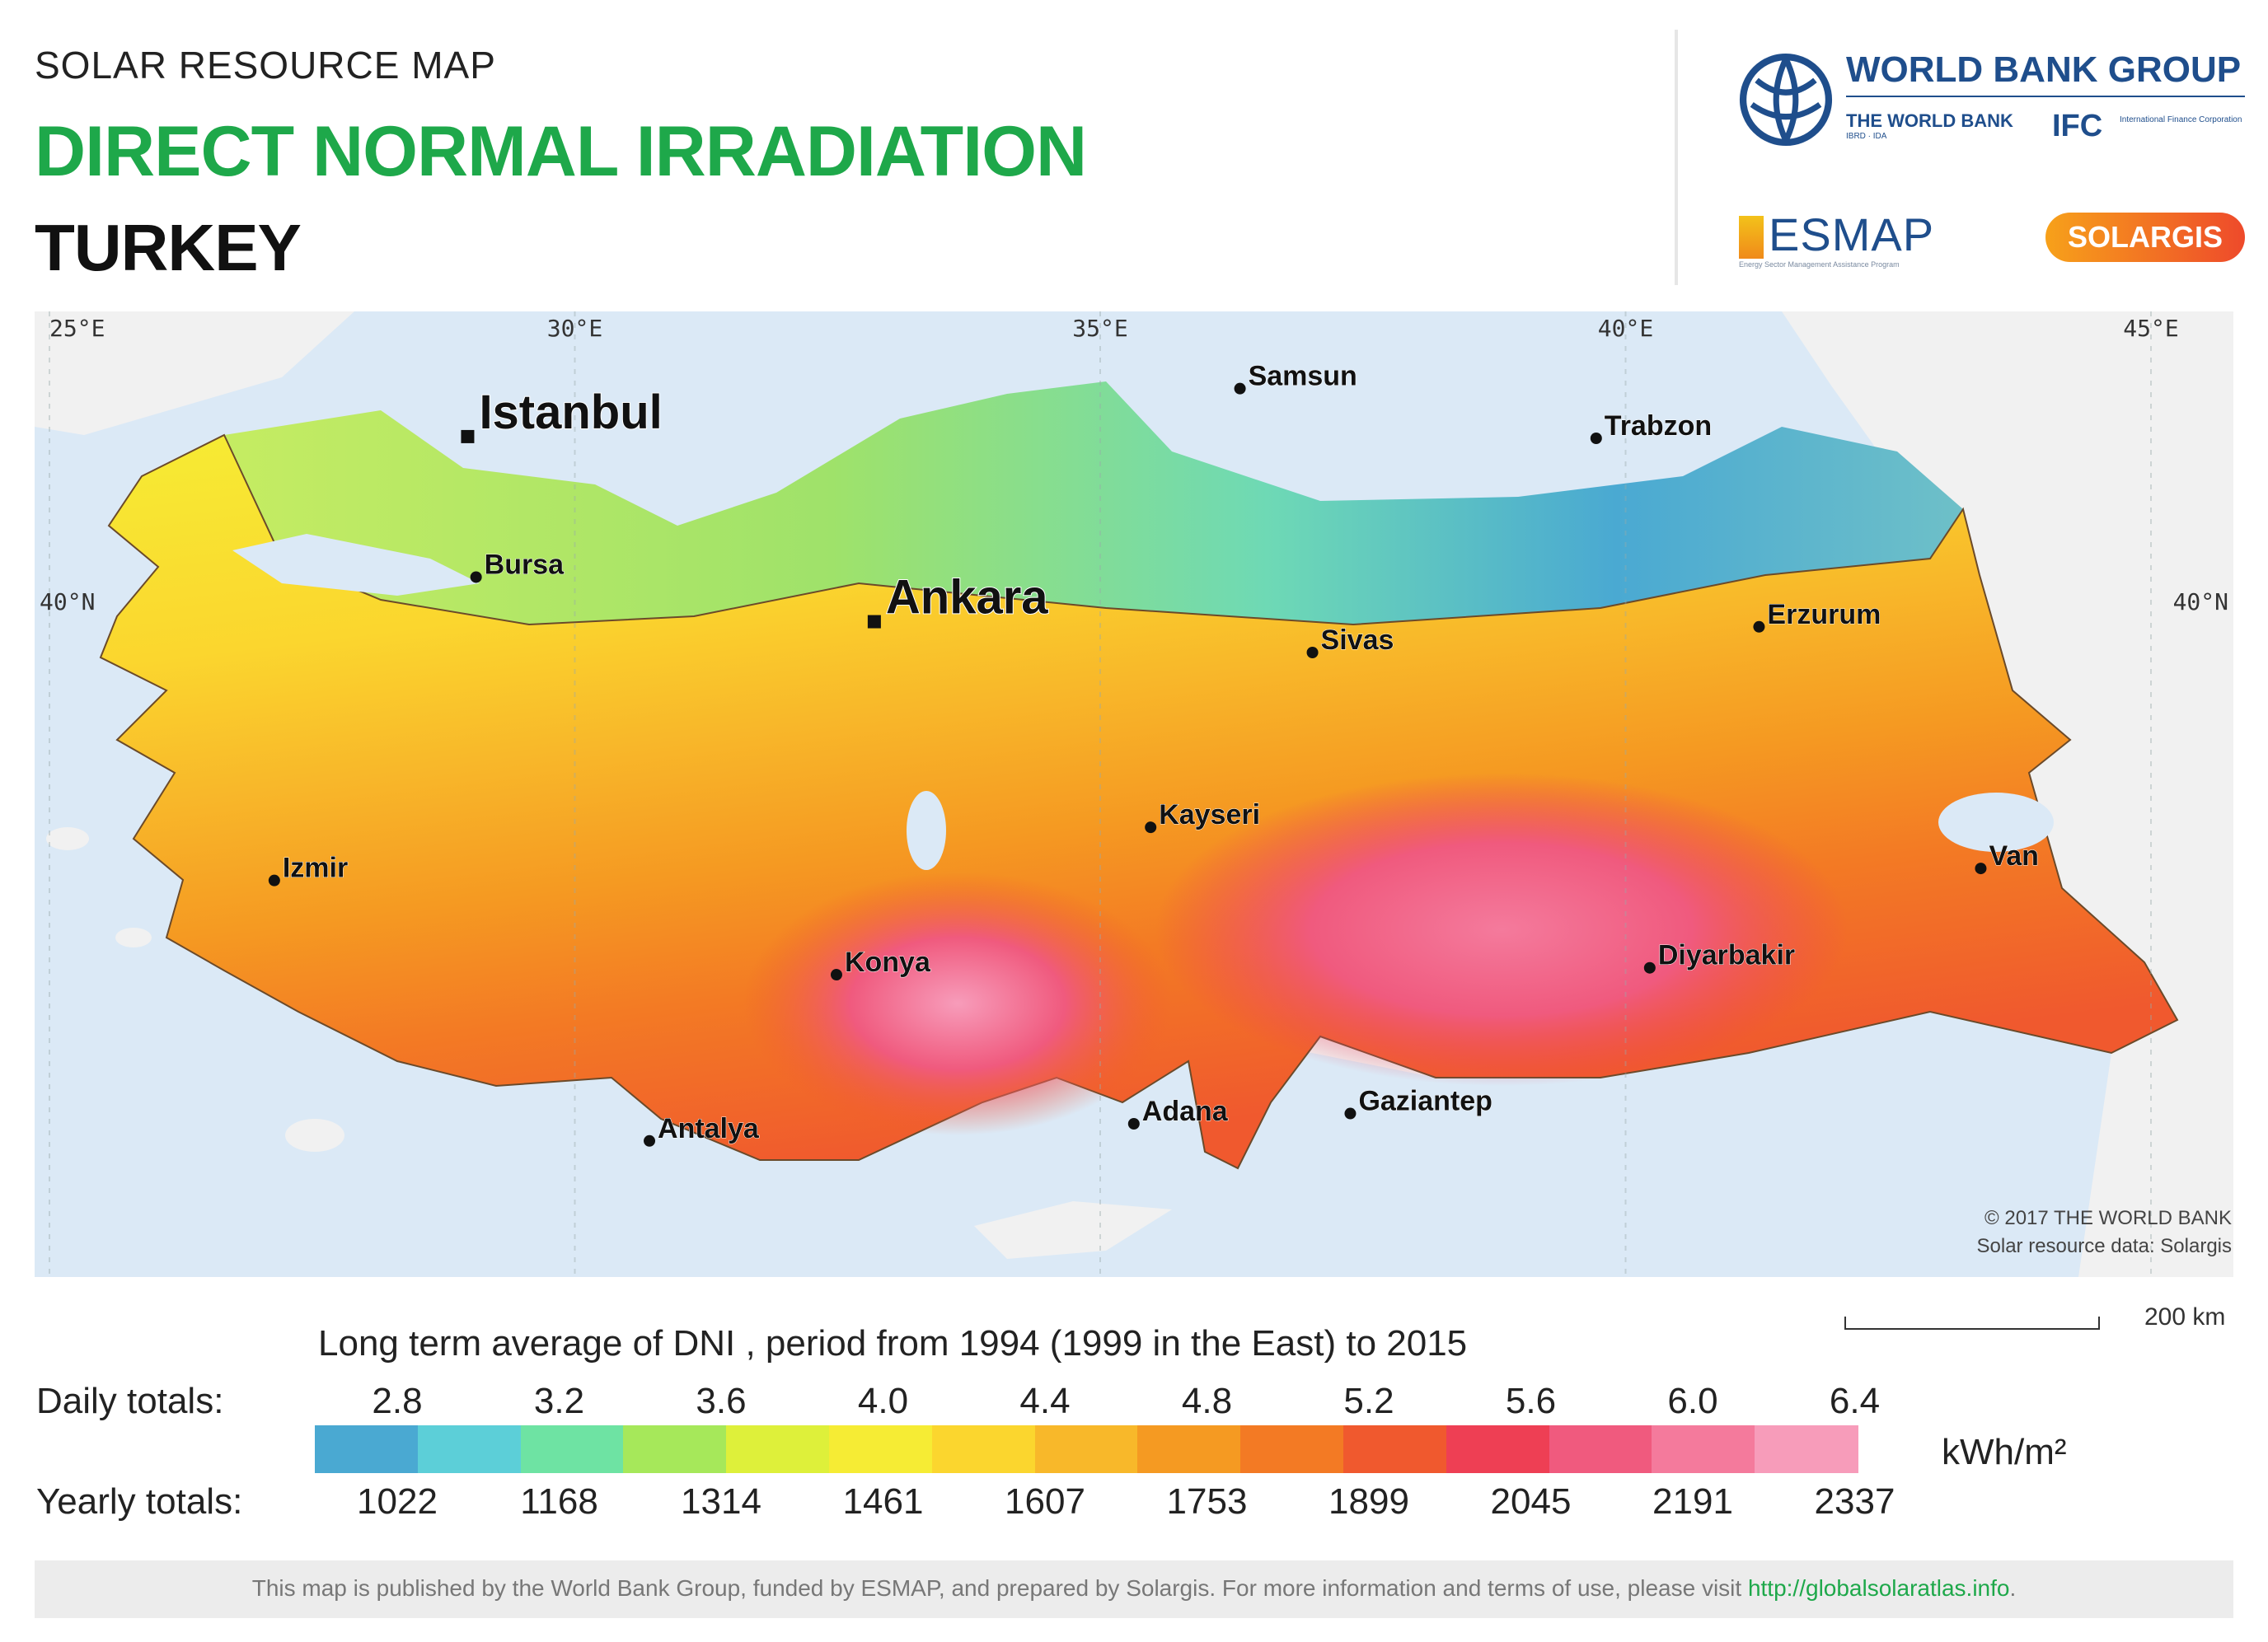  Describe the element at coordinates (315, 868) in the screenshot. I see `city-label: Izmir` at that location.